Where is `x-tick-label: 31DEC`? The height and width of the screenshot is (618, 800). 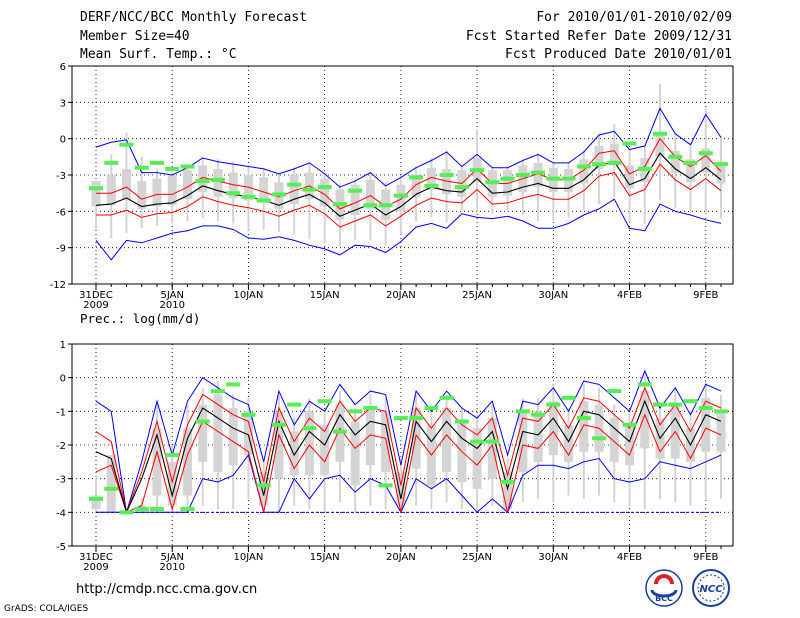
x-tick-label: 31DEC is located at coordinates (96, 295).